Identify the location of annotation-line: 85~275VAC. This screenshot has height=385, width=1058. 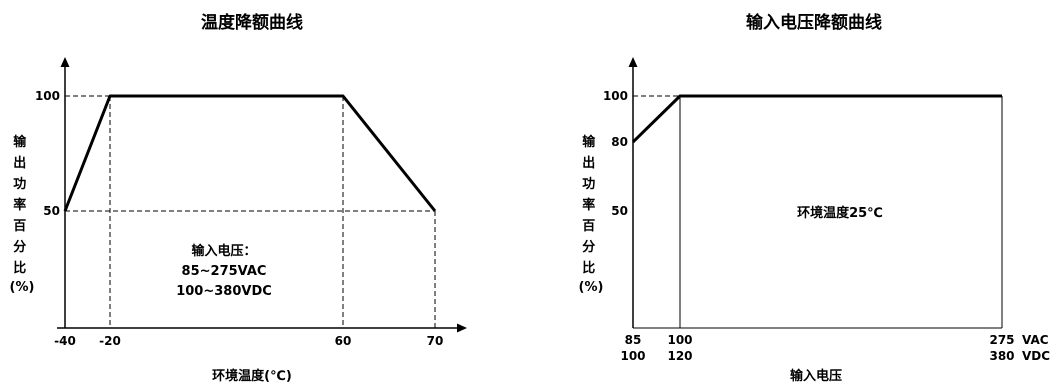
(224, 271).